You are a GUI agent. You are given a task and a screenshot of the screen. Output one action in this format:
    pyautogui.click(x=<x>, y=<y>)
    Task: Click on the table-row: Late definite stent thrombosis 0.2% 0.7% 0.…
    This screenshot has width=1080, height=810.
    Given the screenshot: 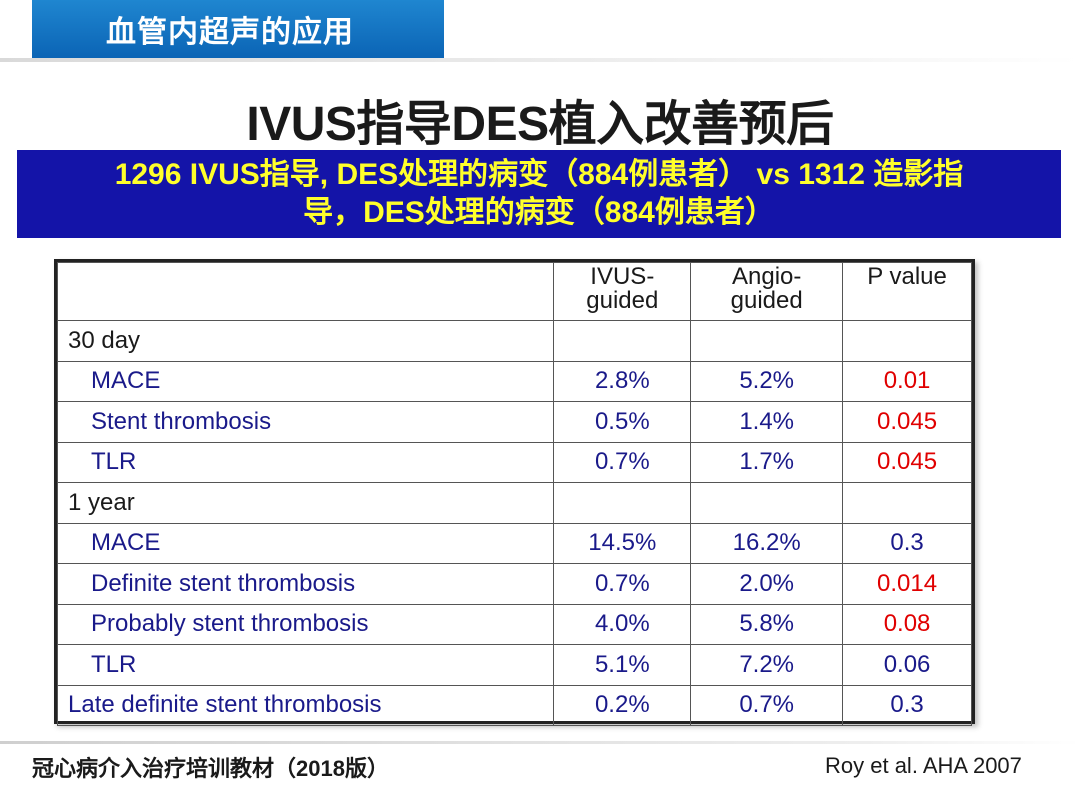 What is the action you would take?
    pyautogui.click(x=514, y=705)
    